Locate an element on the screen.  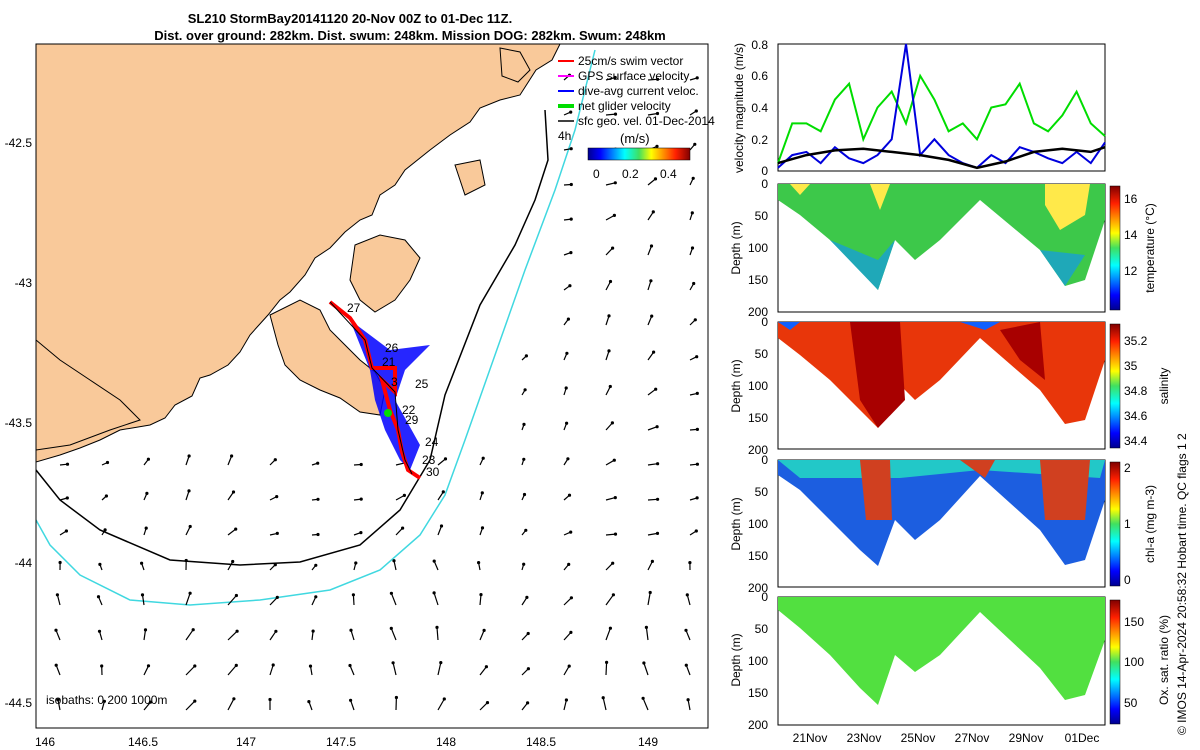
track-line is located at coordinates (375, 390).